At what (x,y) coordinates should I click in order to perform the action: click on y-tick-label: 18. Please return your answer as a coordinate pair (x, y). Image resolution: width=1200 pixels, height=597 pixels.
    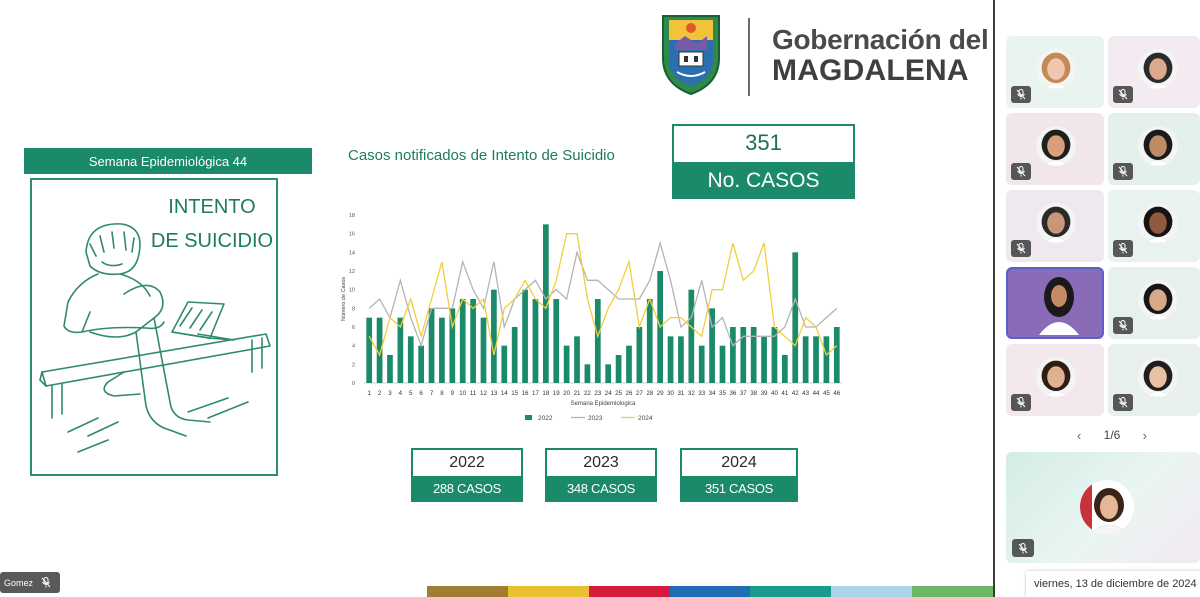
    Looking at the image, I should click on (352, 216).